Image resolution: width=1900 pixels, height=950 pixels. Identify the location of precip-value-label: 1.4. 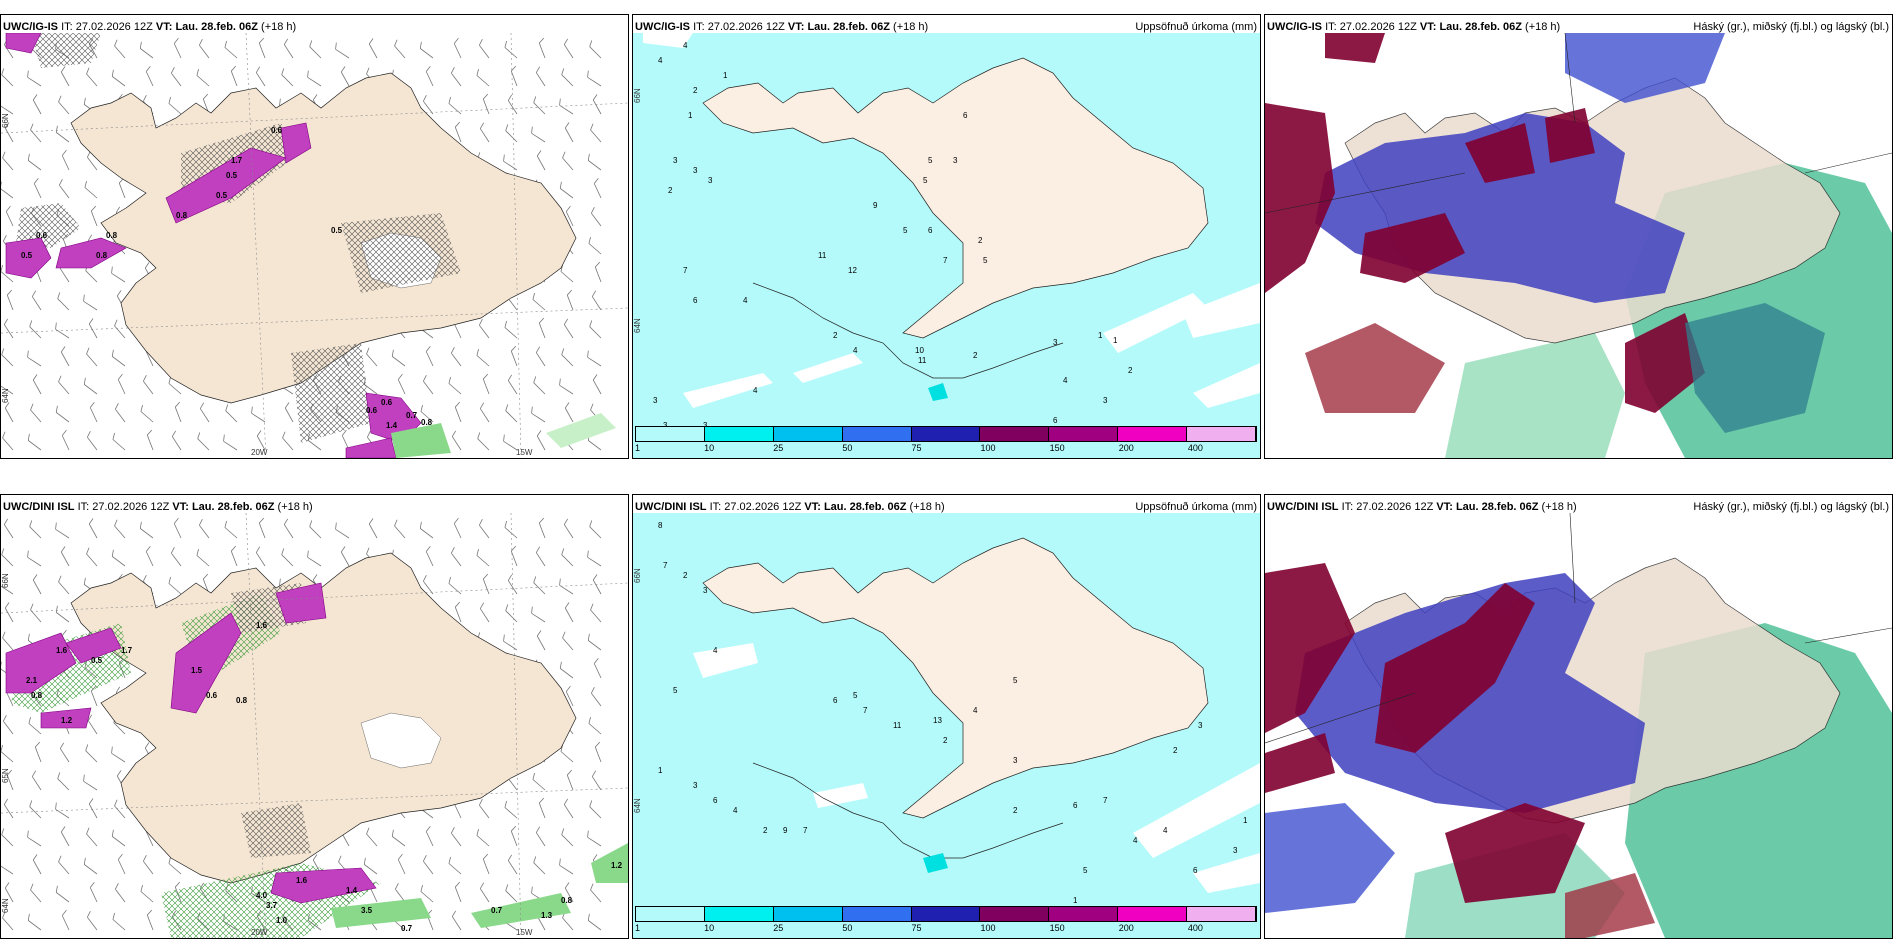
(392, 425).